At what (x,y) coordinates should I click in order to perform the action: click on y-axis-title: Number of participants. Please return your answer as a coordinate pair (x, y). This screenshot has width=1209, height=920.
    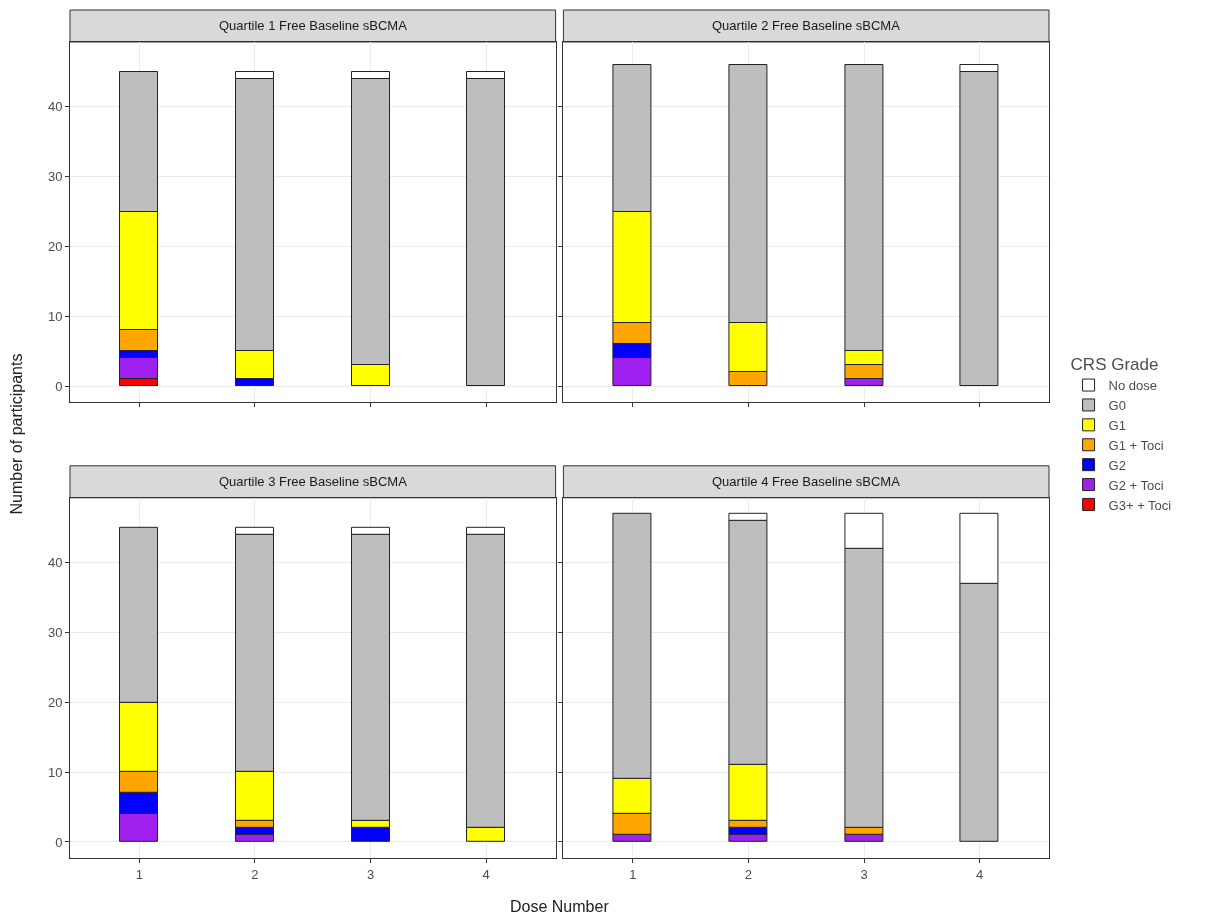
    Looking at the image, I should click on (16, 434).